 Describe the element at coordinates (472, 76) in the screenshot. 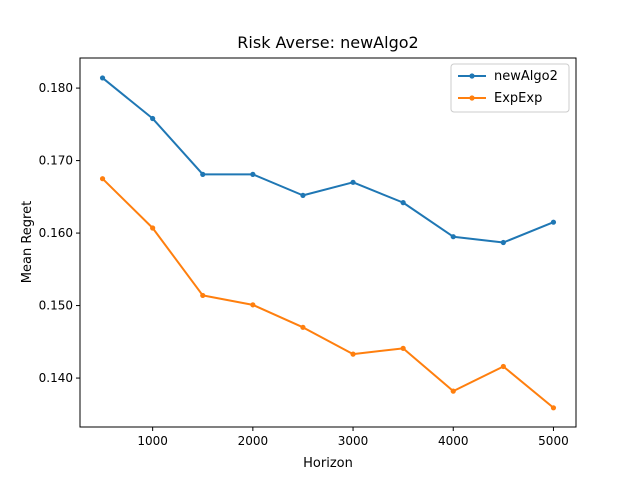

I see `legend-marker-newalgo2` at that location.